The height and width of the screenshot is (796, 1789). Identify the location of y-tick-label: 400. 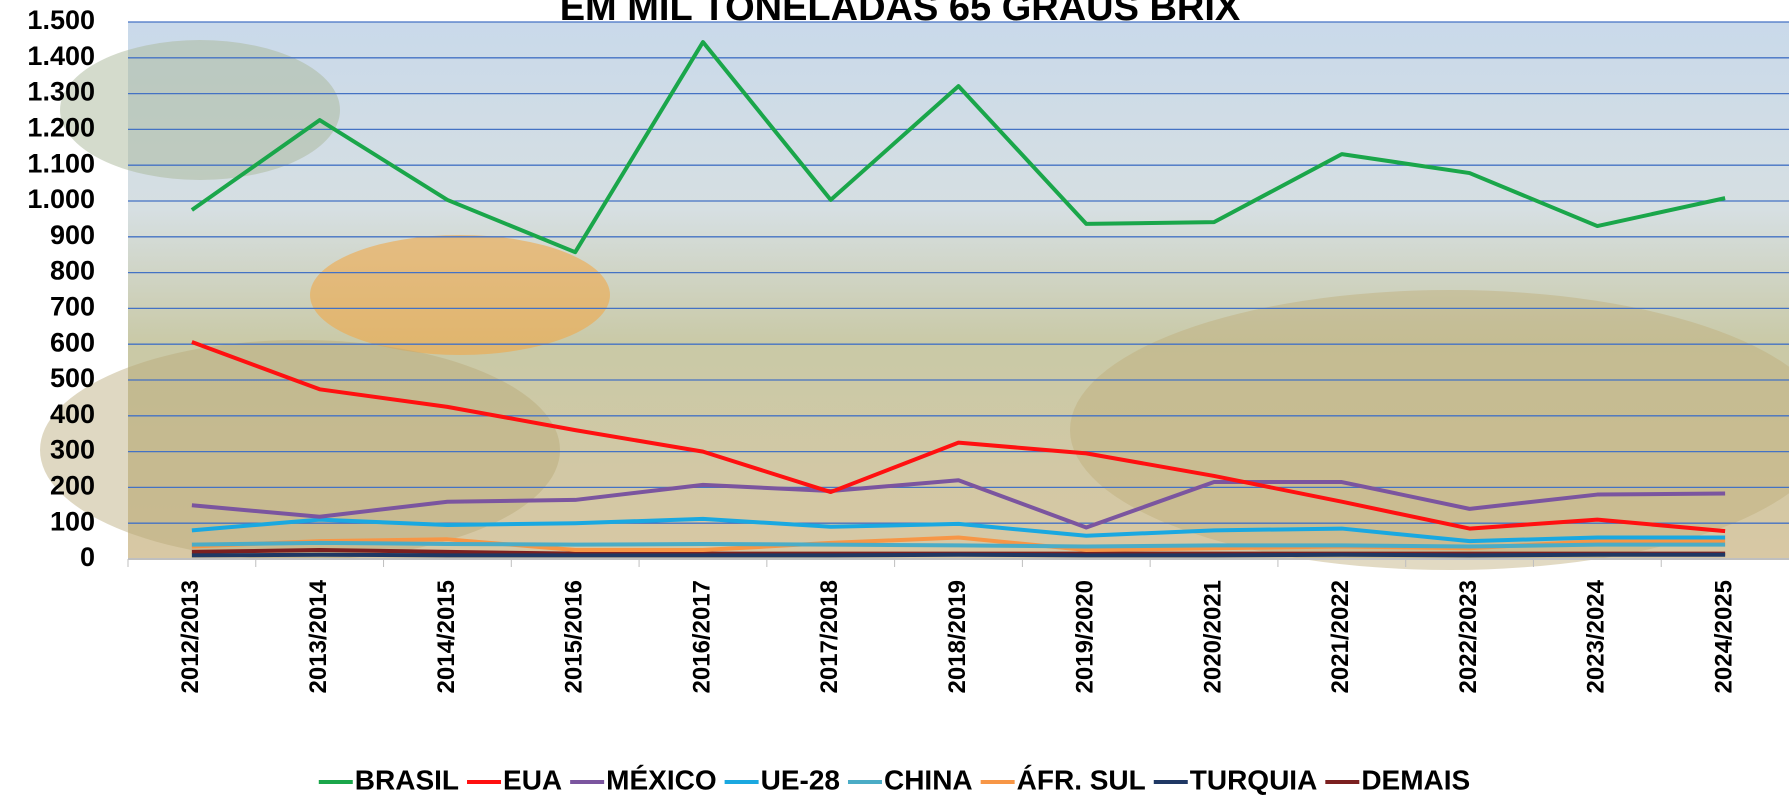
(72, 414).